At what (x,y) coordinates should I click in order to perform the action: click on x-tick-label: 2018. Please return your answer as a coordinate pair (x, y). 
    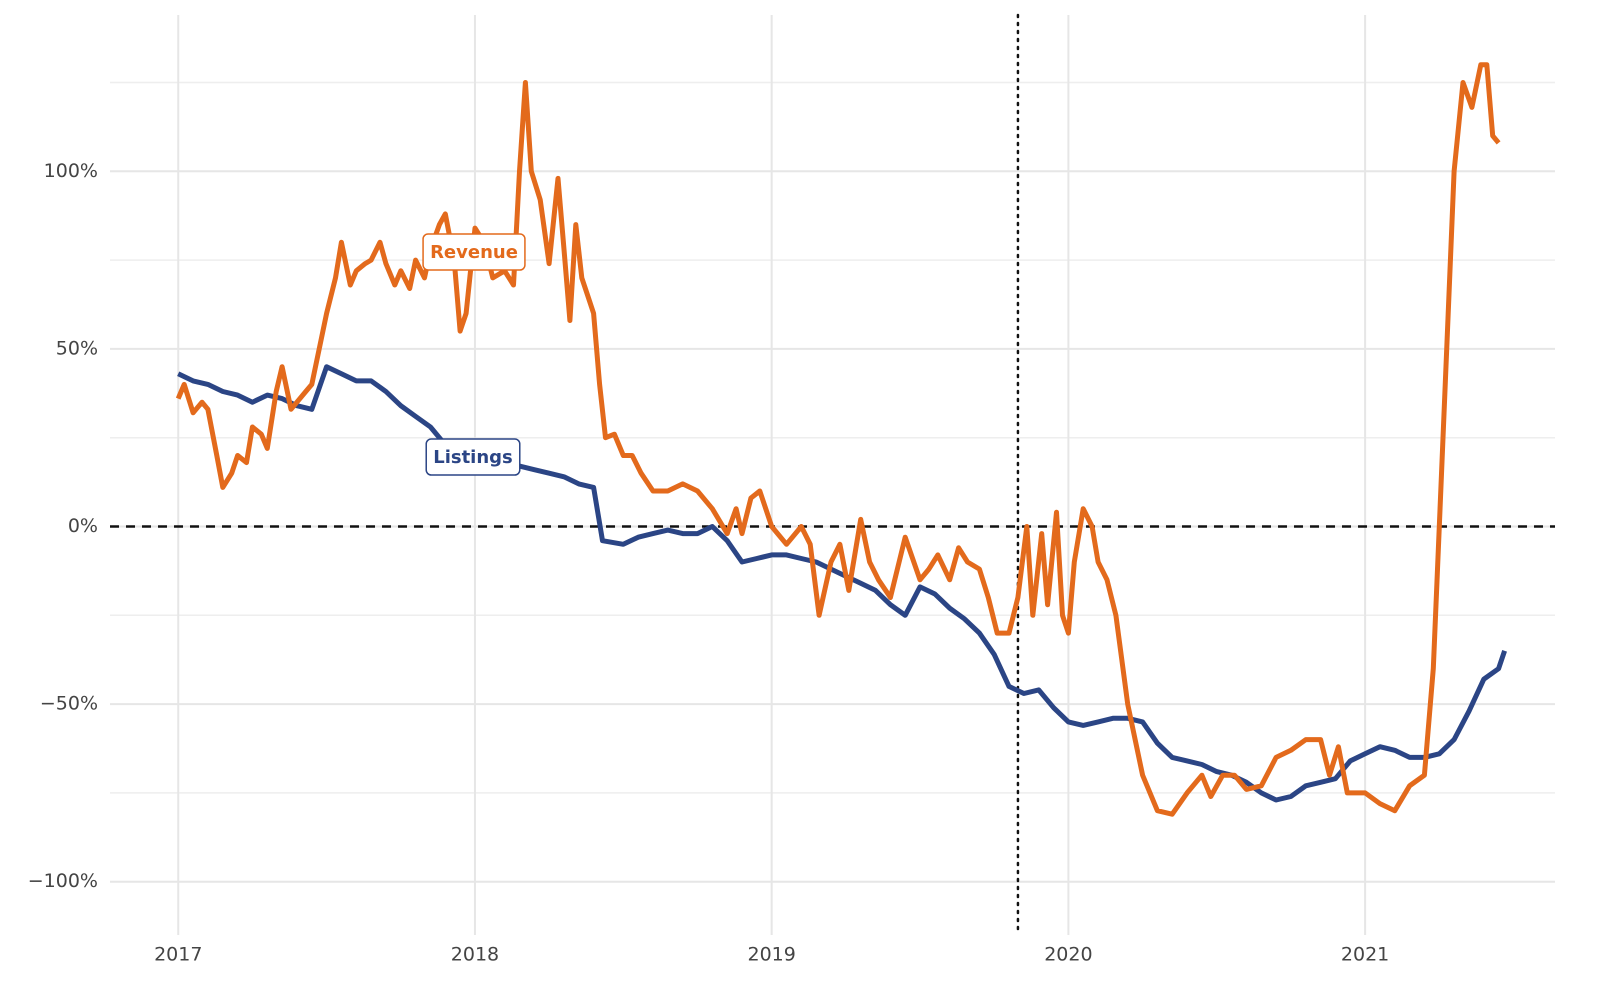
    Looking at the image, I should click on (475, 955).